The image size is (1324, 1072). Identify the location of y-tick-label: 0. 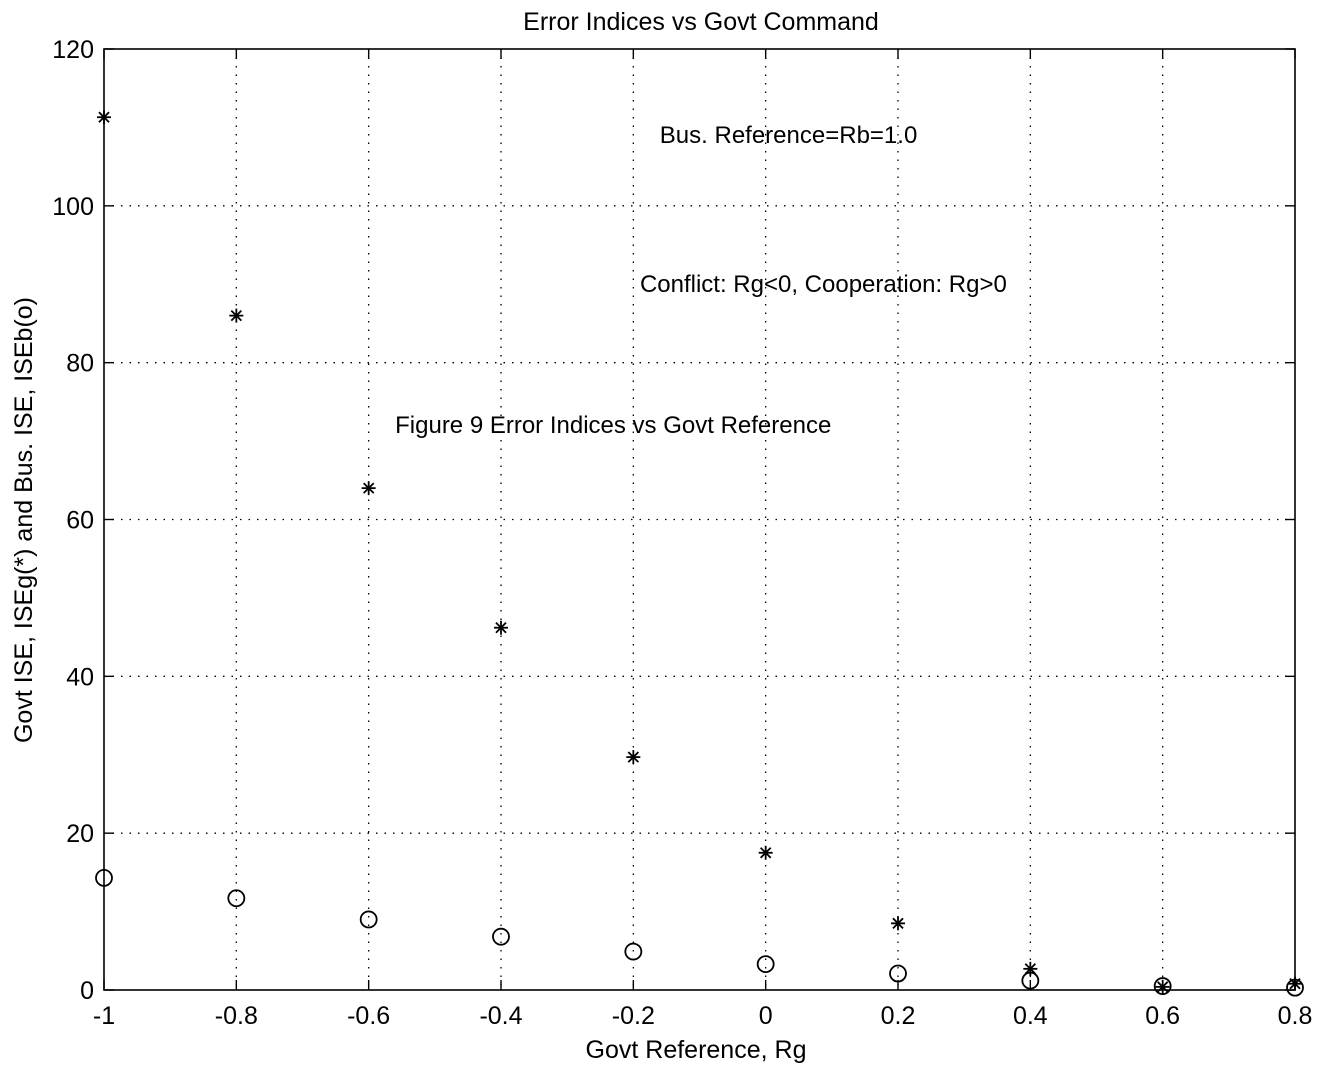
(87, 991).